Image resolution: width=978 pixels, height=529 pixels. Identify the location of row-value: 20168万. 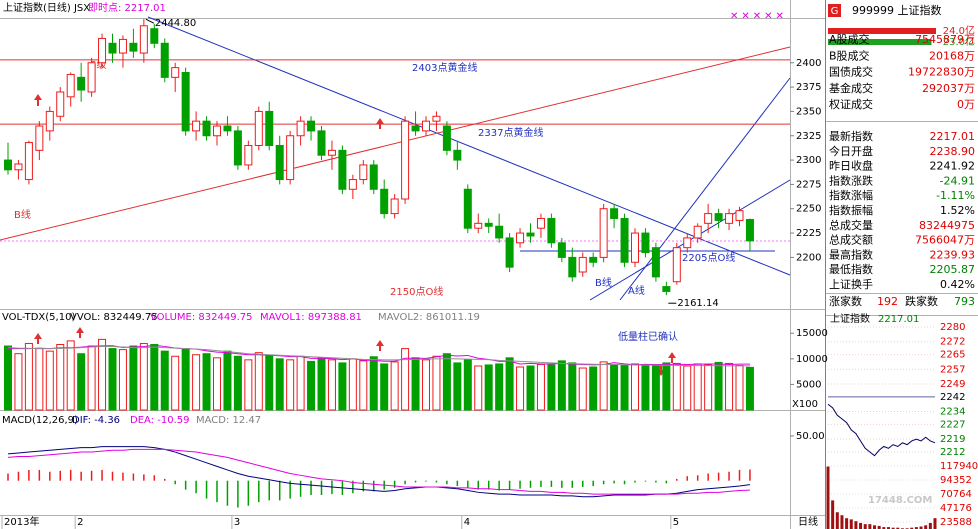
(952, 55).